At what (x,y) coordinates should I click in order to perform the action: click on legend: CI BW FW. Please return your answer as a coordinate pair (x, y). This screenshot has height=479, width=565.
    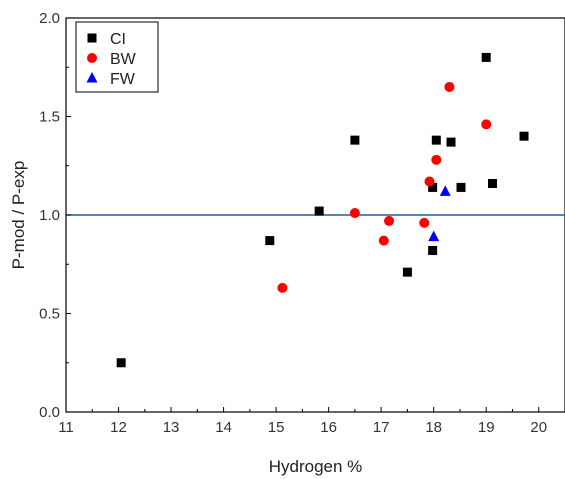
    Looking at the image, I should click on (117, 57).